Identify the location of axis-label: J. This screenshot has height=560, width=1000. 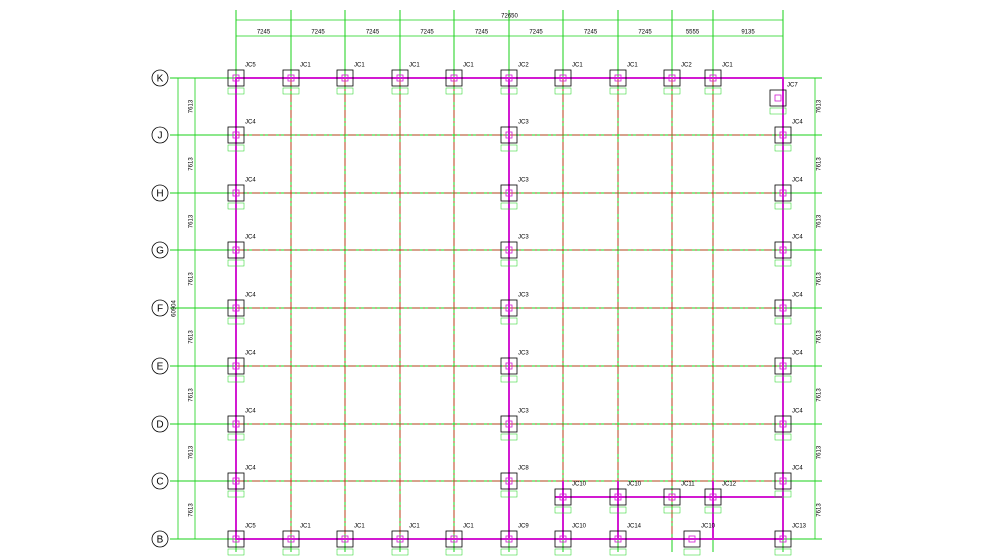
(160, 136).